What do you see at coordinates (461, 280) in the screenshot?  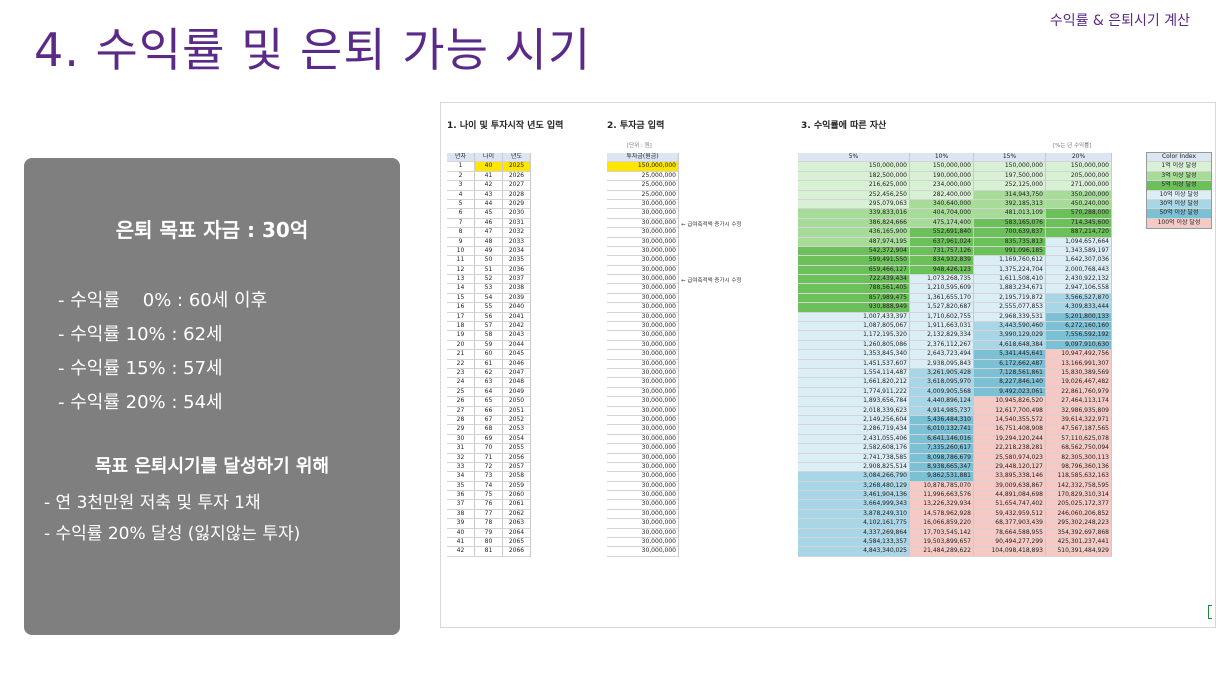 I see `cell-year-index: 13` at bounding box center [461, 280].